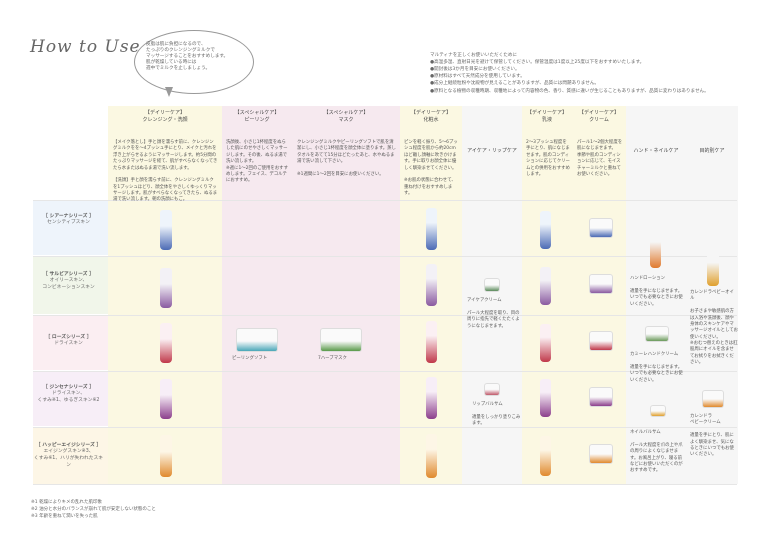 This screenshot has width=779, height=553. Describe the element at coordinates (346, 116) in the screenshot. I see `header-mask: 【スペシャルケア】 マスク` at that location.